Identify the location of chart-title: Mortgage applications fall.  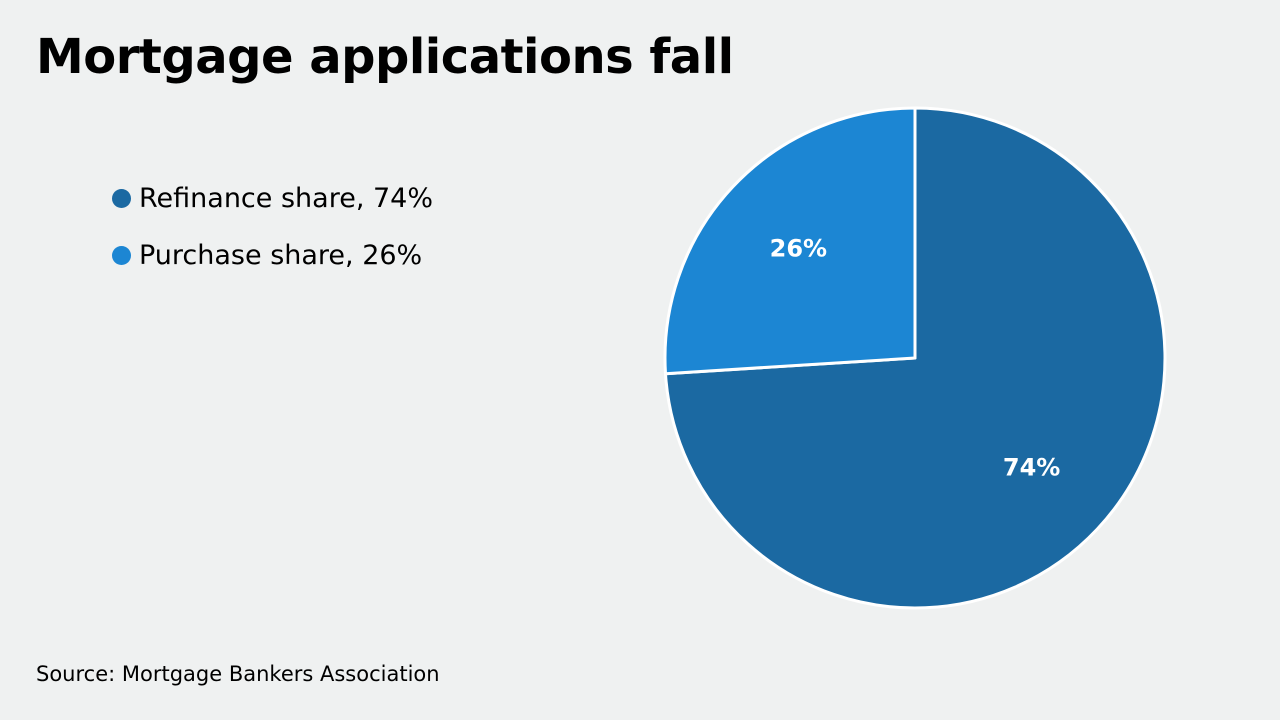
(385, 57).